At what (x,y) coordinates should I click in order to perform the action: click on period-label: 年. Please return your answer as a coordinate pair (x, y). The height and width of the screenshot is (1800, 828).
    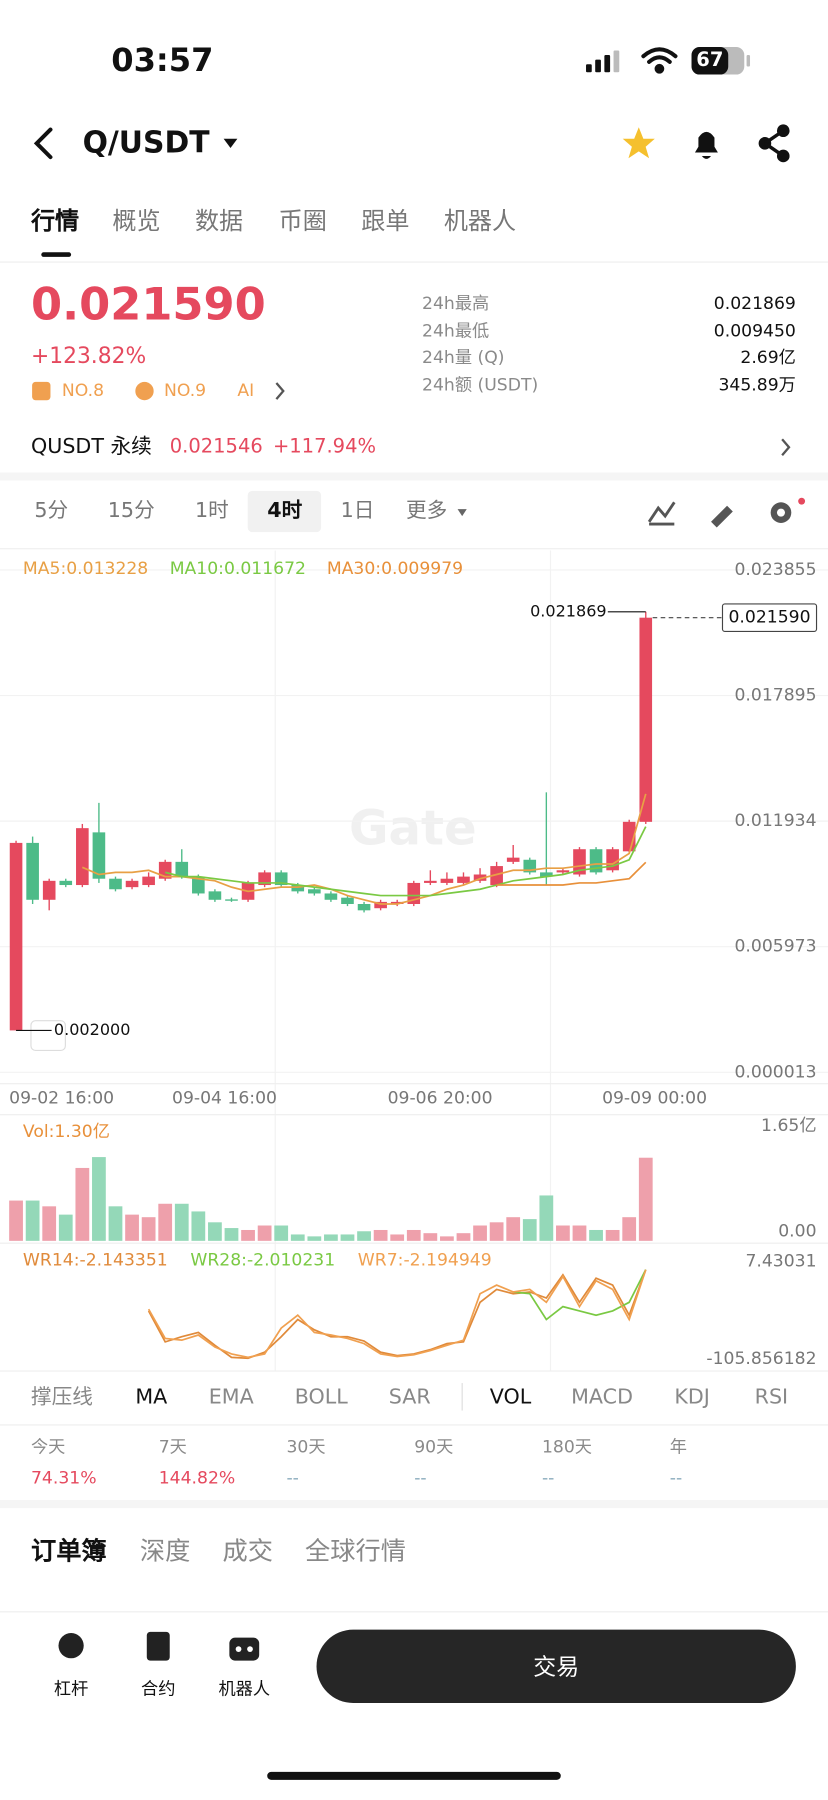
    Looking at the image, I should click on (678, 1447).